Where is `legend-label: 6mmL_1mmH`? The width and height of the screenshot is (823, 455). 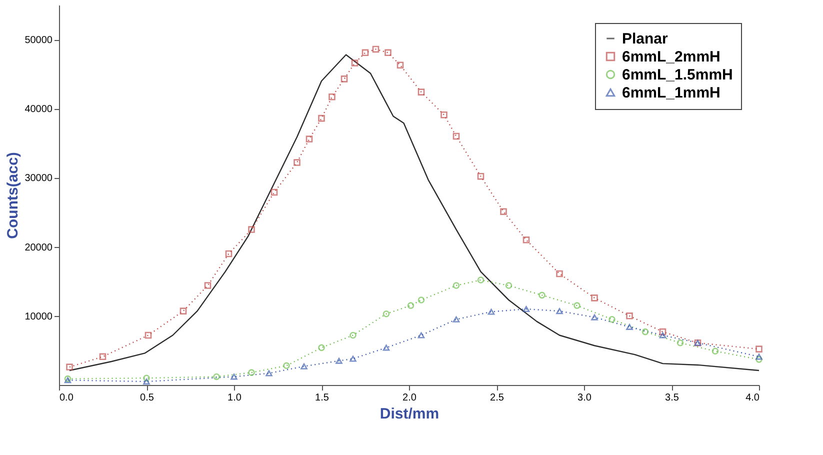 legend-label: 6mmL_1mmH is located at coordinates (671, 93).